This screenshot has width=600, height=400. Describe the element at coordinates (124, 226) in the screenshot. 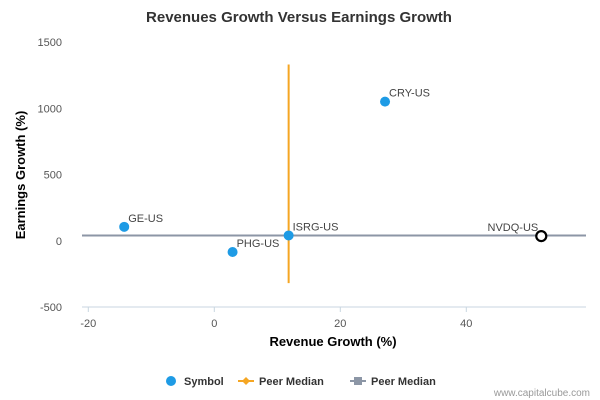

I see `data-point-ge-us` at that location.